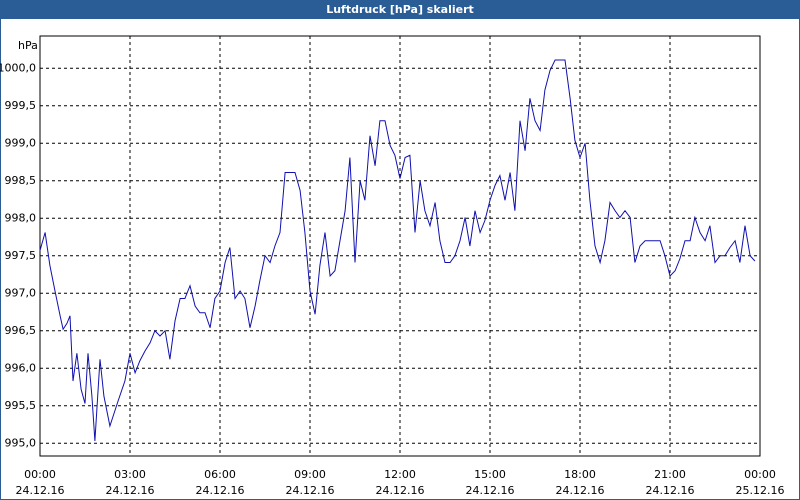  I want to click on y-tick-label: 998,0, so click(21, 217).